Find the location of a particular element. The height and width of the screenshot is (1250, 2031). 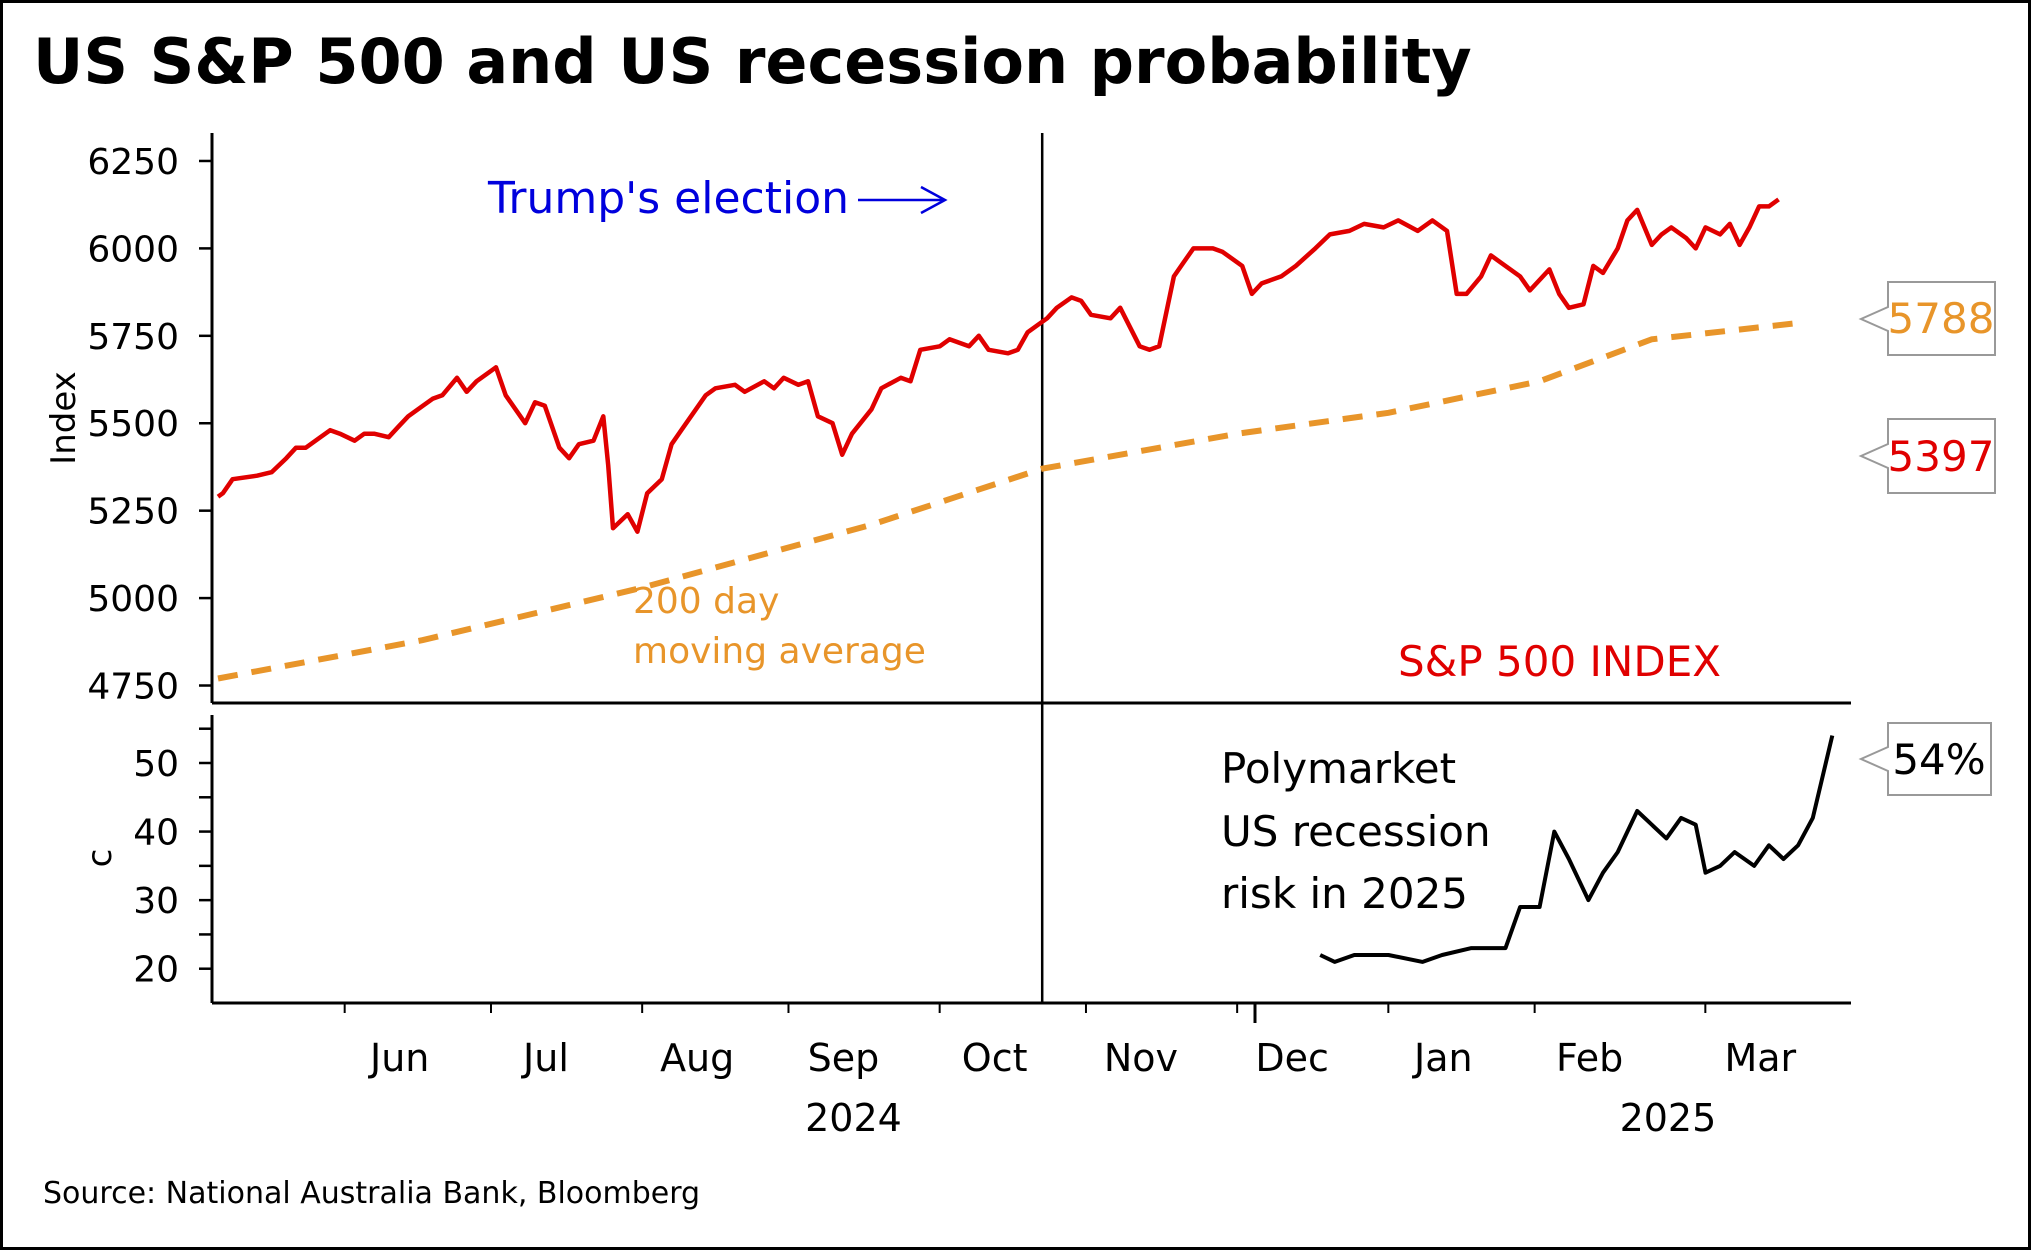

top-y-tick-label: 6000 is located at coordinates (133, 249).